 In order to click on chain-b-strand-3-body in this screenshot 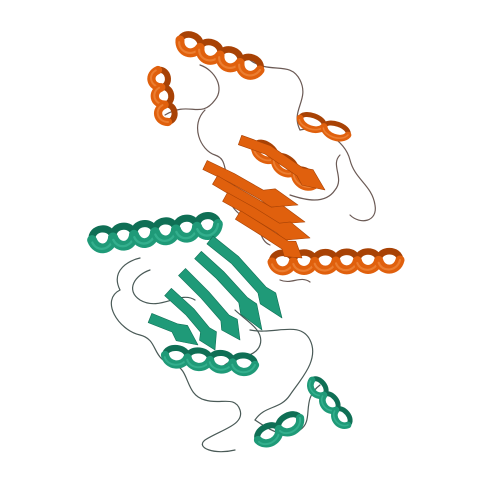, I will do `click(209, 304)`.